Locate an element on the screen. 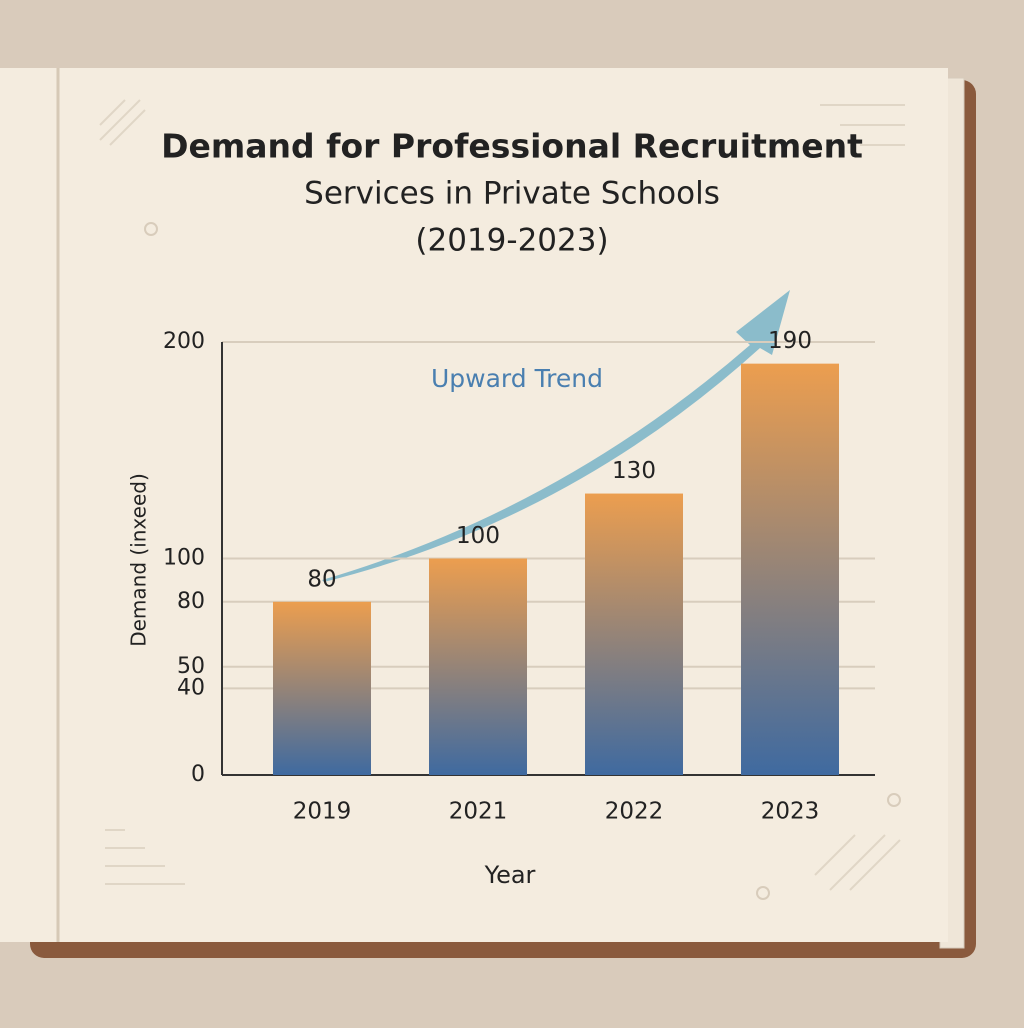 The width and height of the screenshot is (1024, 1028). y-tick-label: 100 is located at coordinates (184, 558).